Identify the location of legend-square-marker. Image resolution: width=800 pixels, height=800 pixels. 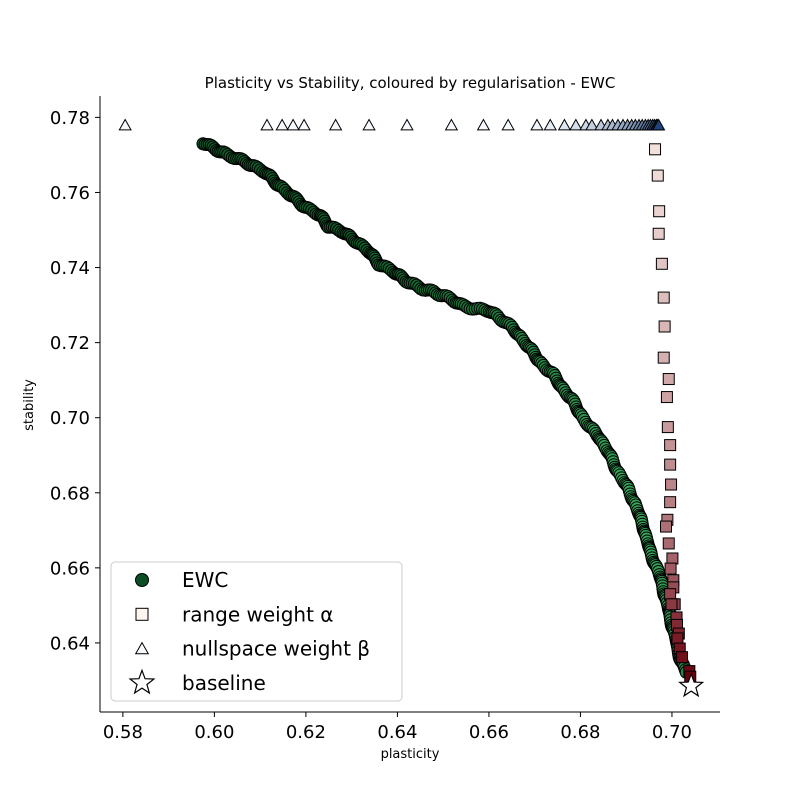
(142, 614).